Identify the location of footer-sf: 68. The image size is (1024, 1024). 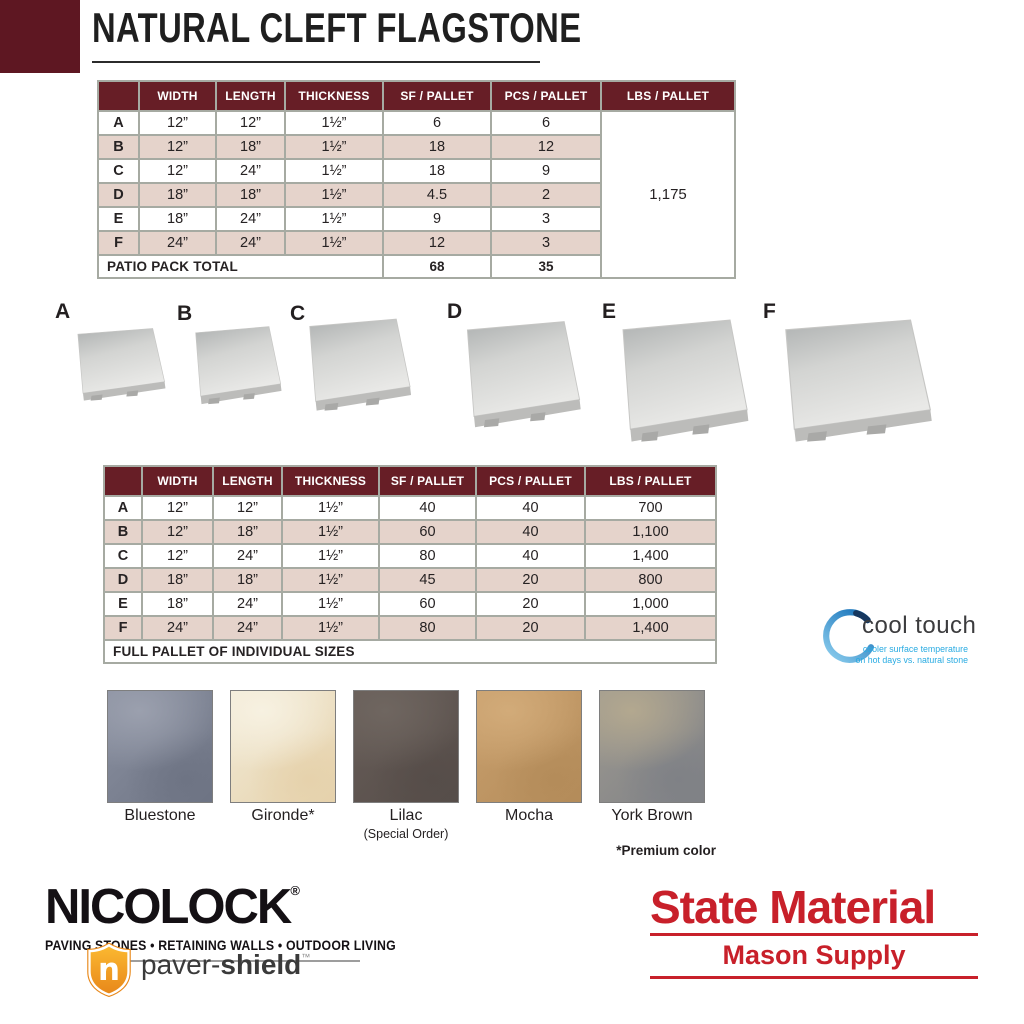
(437, 266).